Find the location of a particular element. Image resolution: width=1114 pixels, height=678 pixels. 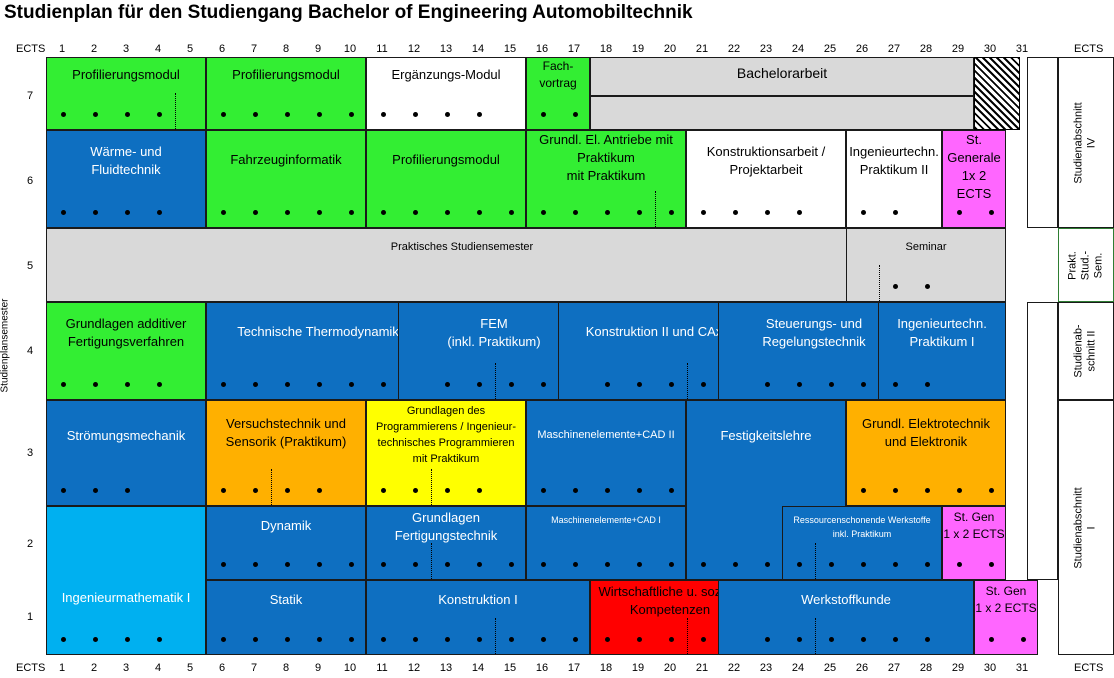

column-number-top: 31 is located at coordinates (1022, 49).